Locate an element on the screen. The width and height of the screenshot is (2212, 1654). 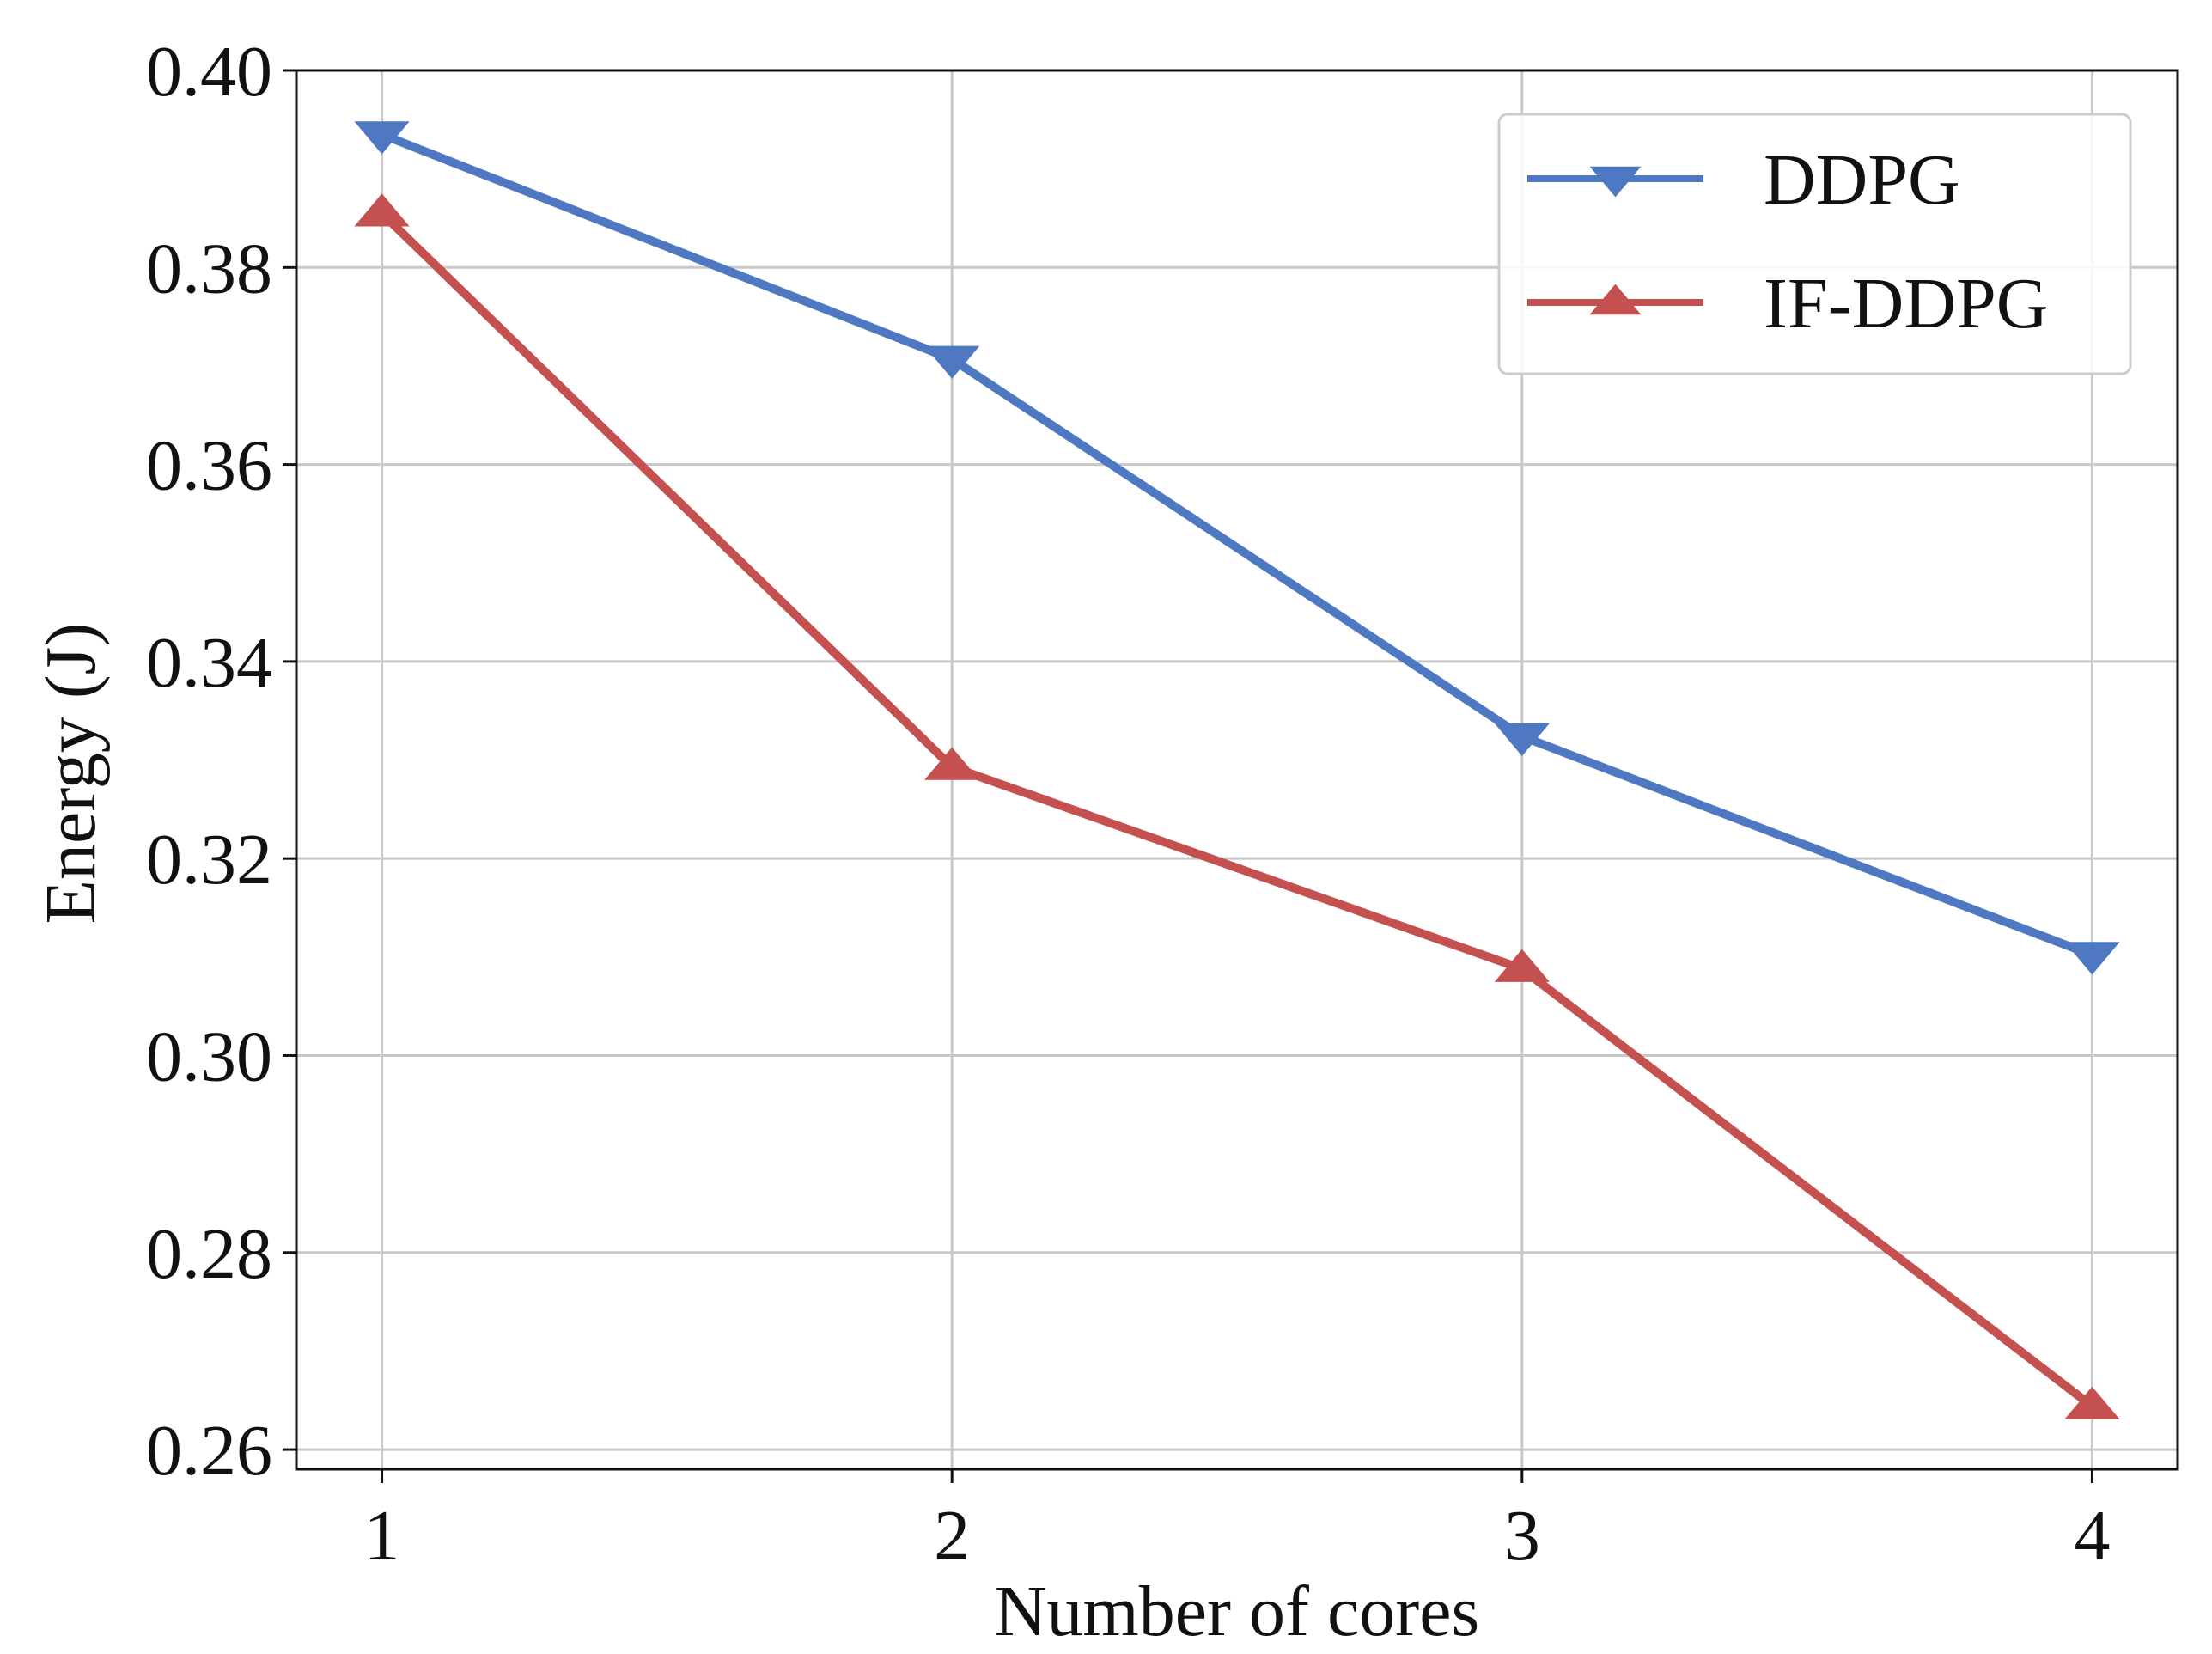
legend-label-ddpg: DDPG is located at coordinates (1862, 180).